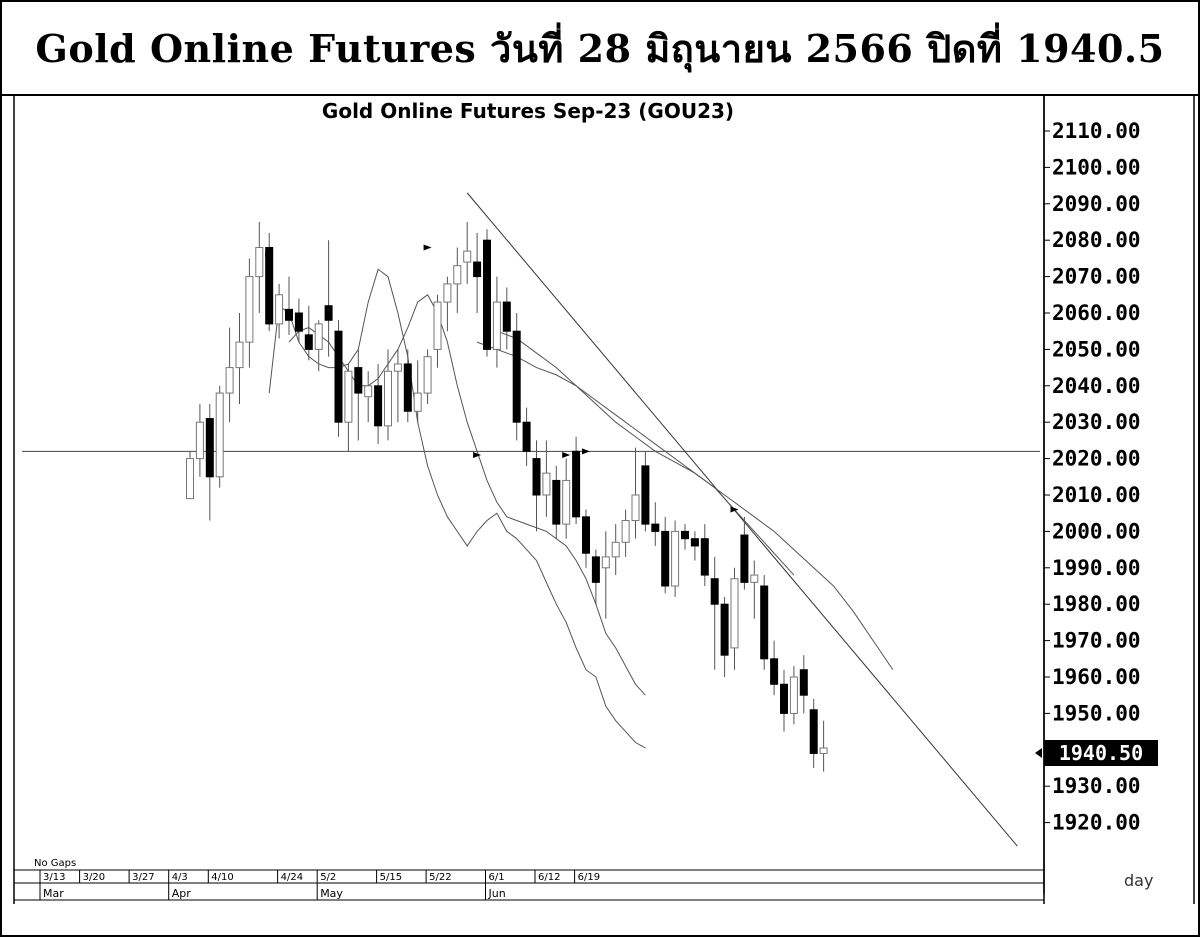 Image resolution: width=1200 pixels, height=937 pixels. I want to click on last-price-tag: 1940.50, so click(1096, 753).